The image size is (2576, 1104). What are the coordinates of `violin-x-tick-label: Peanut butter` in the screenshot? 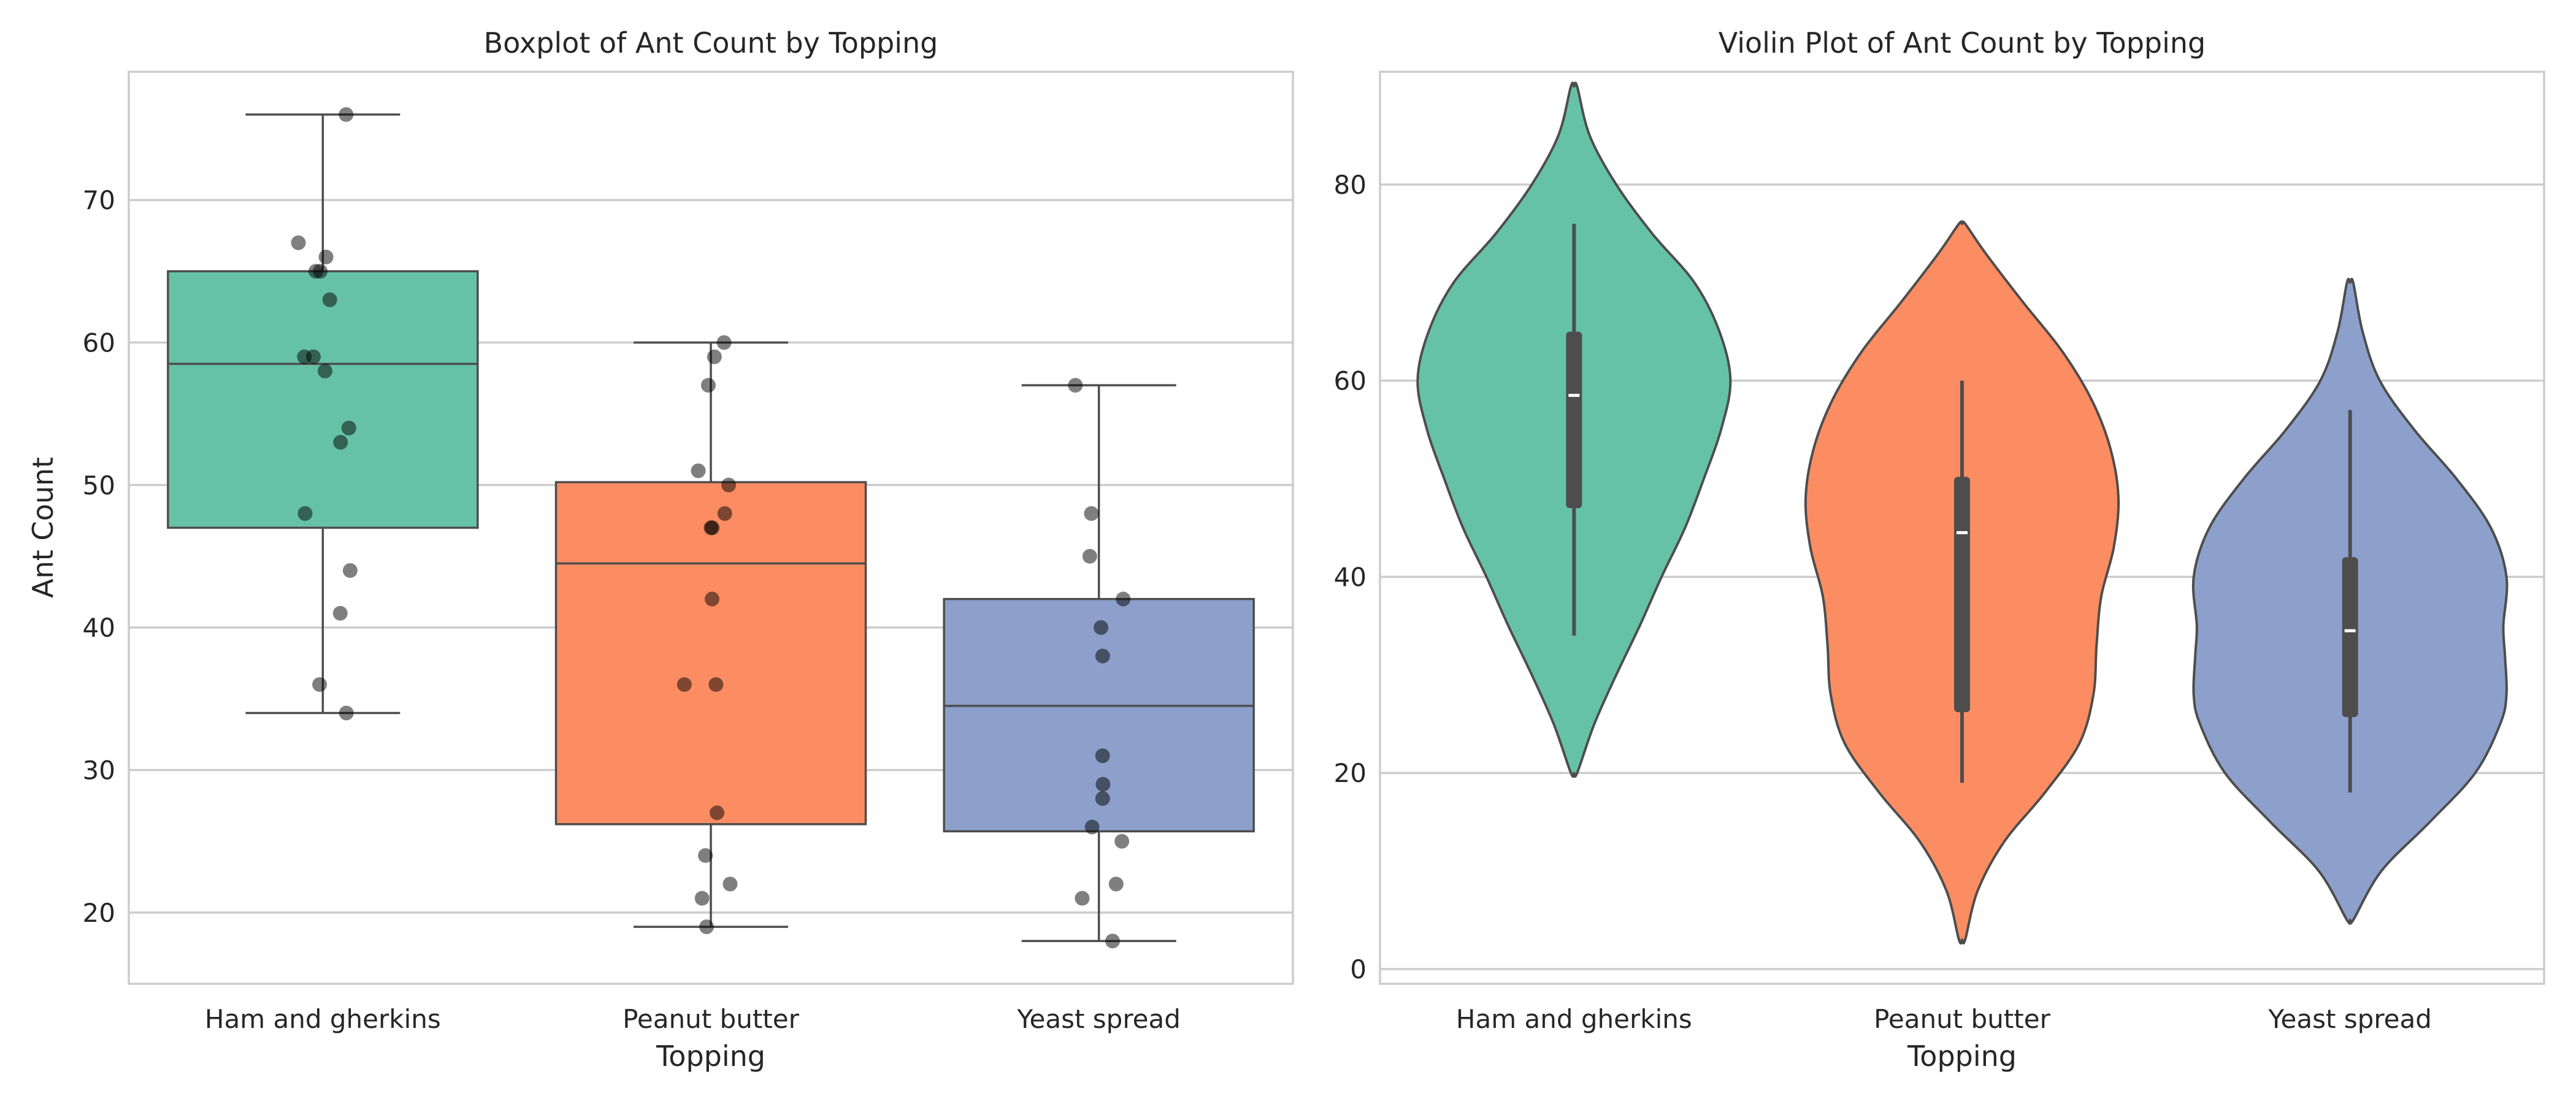 It's located at (1962, 1019).